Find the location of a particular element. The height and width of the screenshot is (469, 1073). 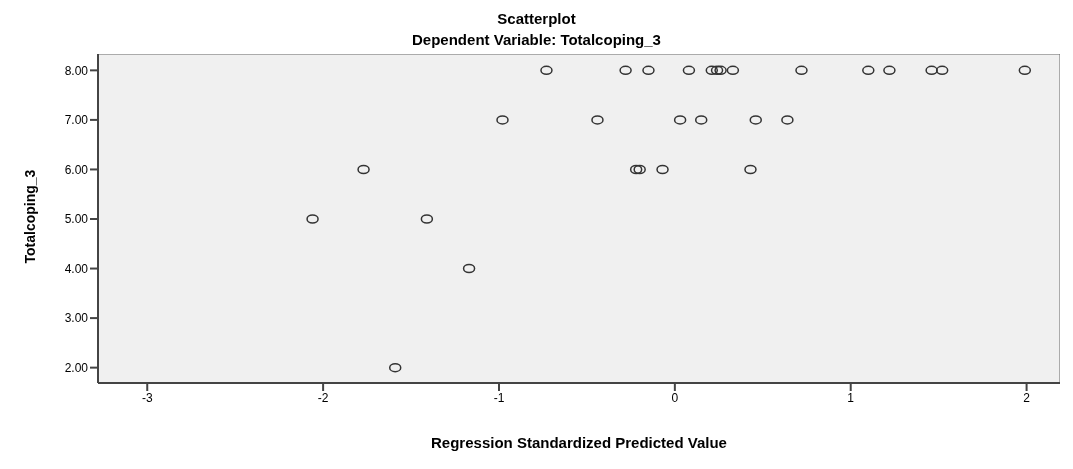

x-tick-label: -1 is located at coordinates (499, 397).